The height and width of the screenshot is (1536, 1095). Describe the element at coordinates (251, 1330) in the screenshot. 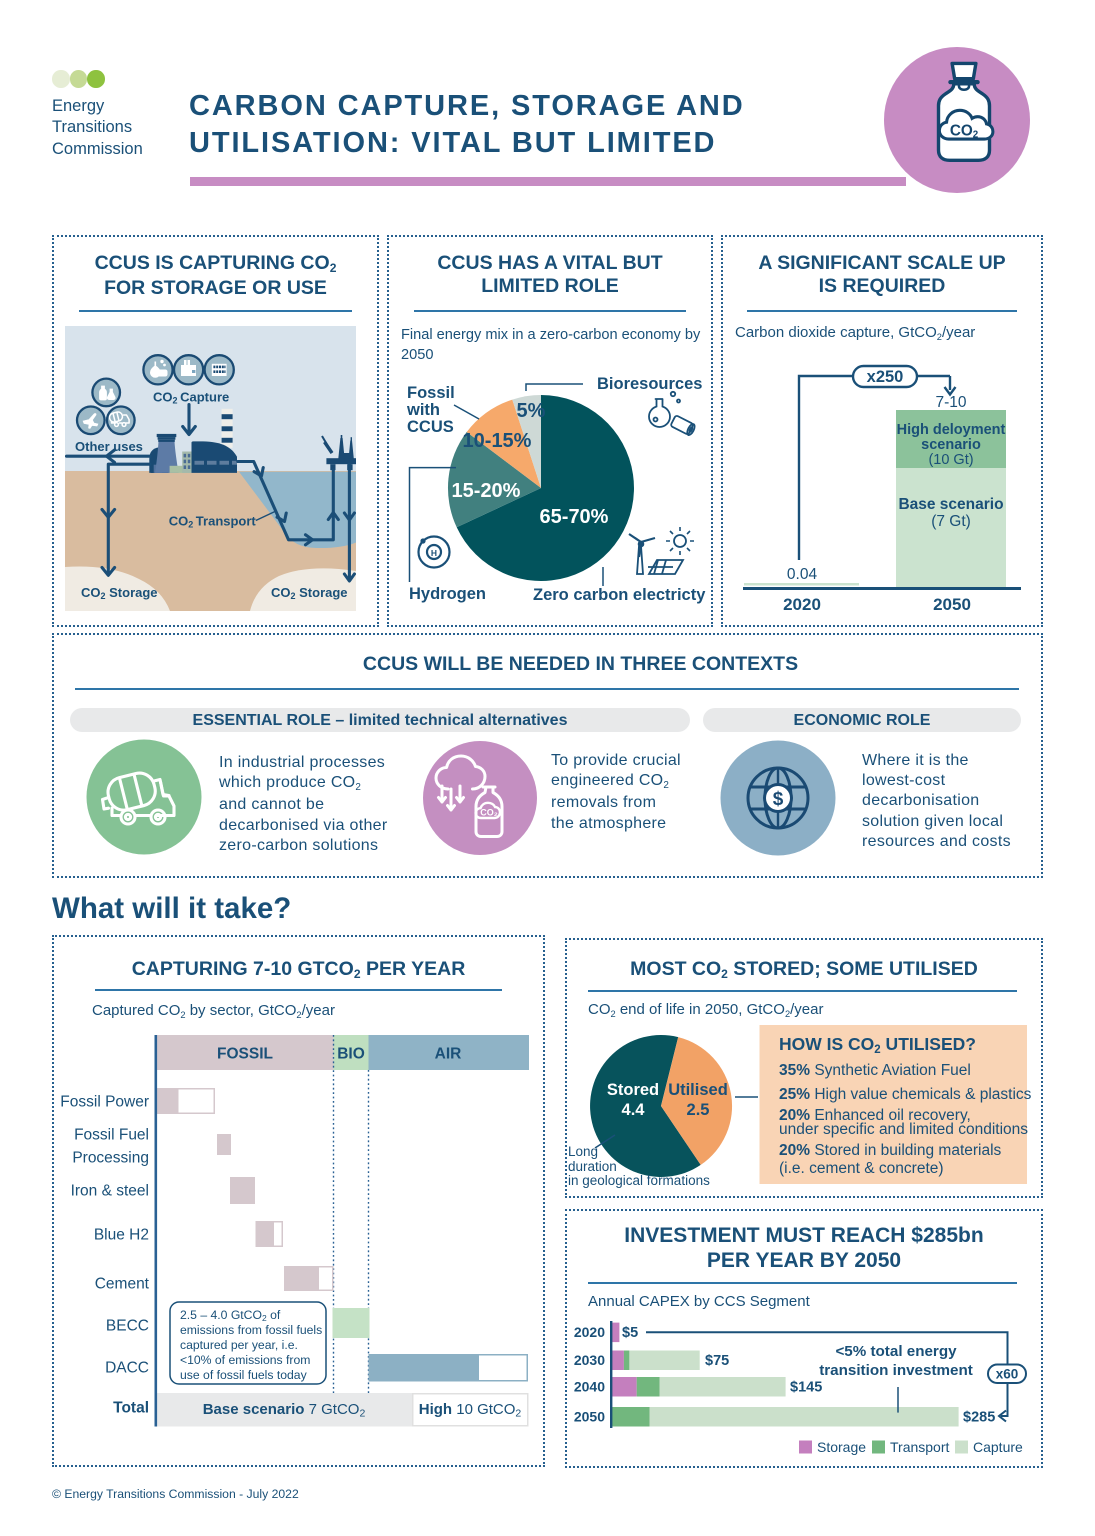

I see `svg-text: emissions from fossil fuels` at that location.